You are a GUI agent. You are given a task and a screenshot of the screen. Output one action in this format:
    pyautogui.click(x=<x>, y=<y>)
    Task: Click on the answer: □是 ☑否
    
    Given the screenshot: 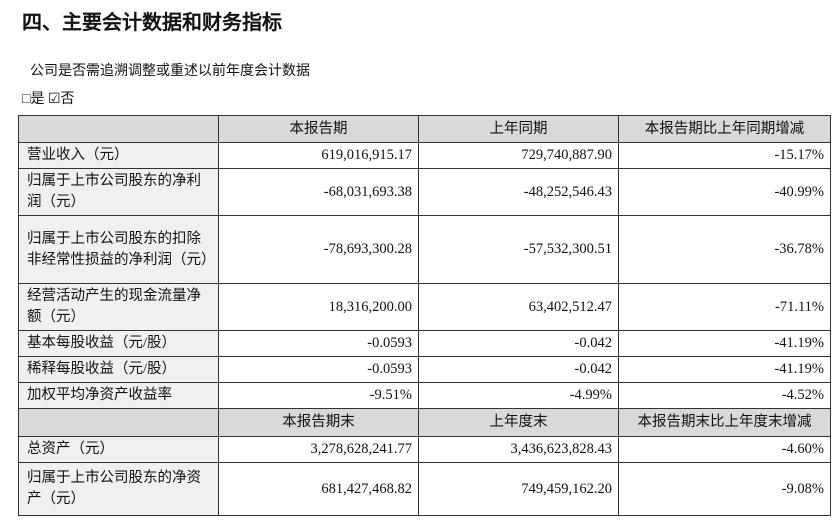 What is the action you would take?
    pyautogui.click(x=48, y=99)
    